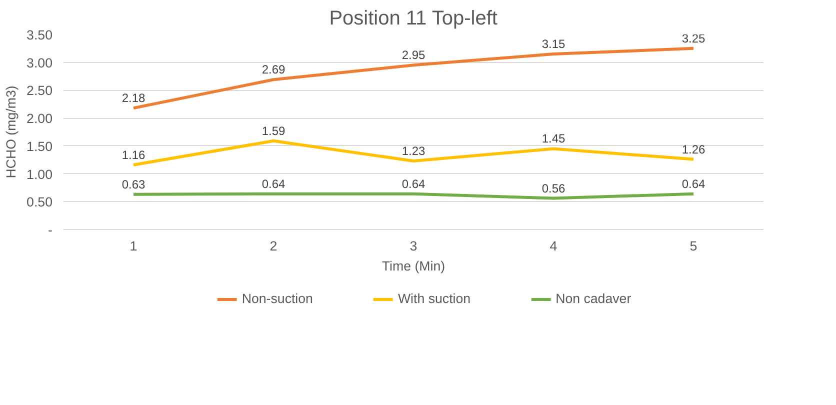  Describe the element at coordinates (39, 35) in the screenshot. I see `y-tick-label: 3.50` at that location.